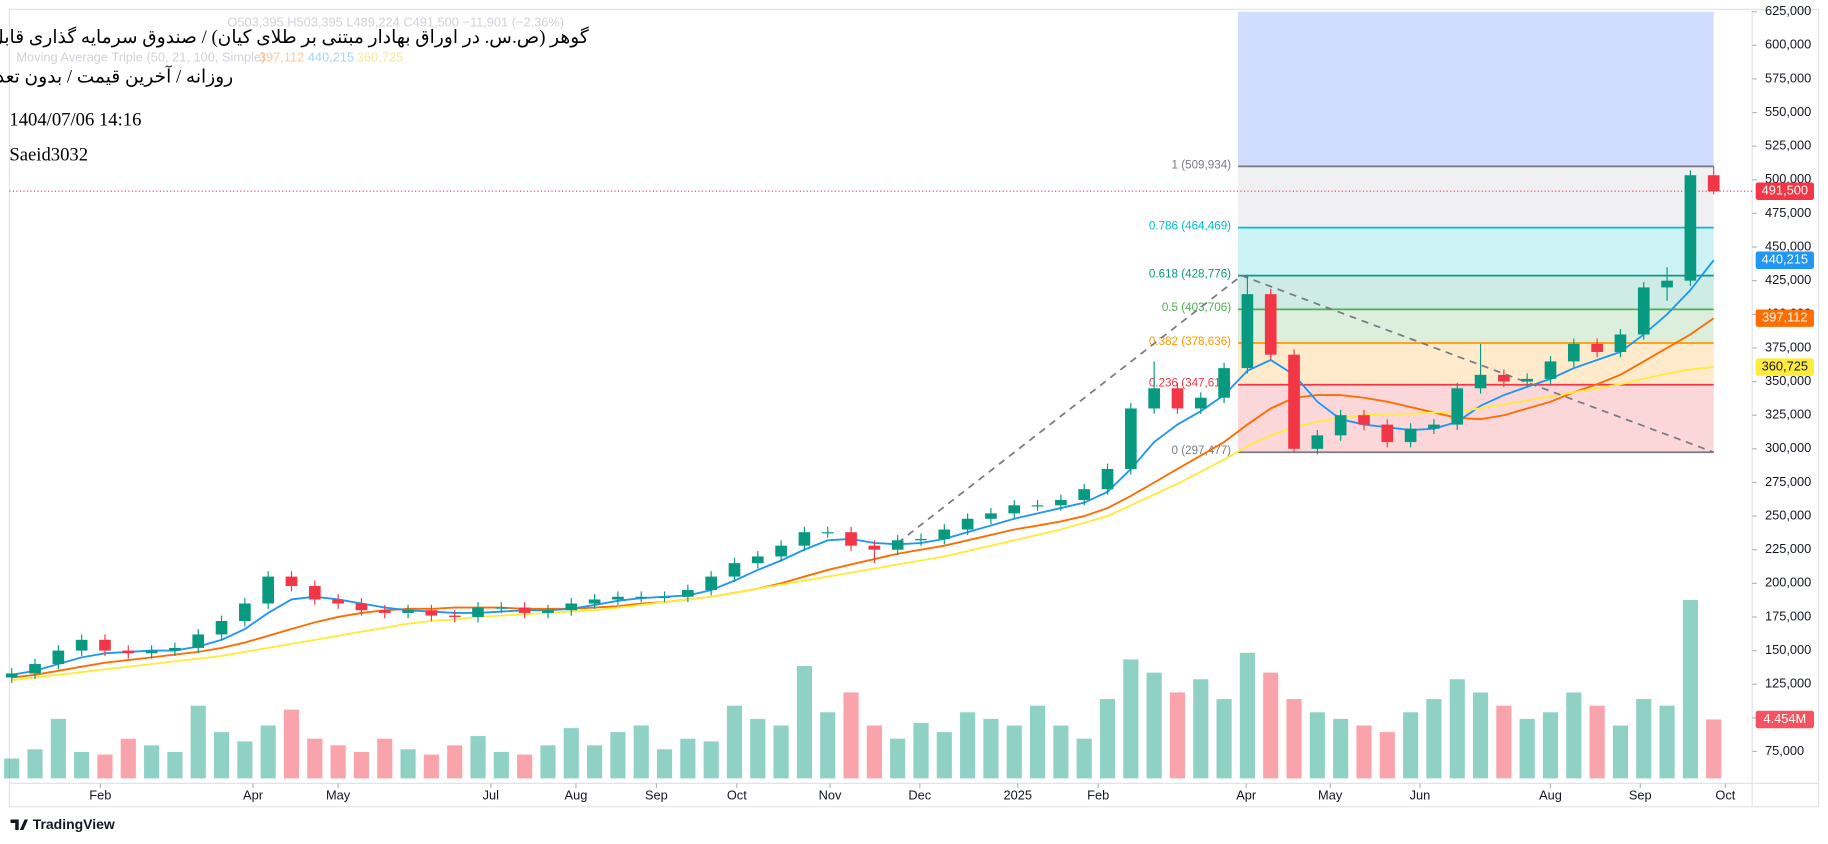  What do you see at coordinates (1788, 615) in the screenshot?
I see `y-tick-label: 175,000` at bounding box center [1788, 615].